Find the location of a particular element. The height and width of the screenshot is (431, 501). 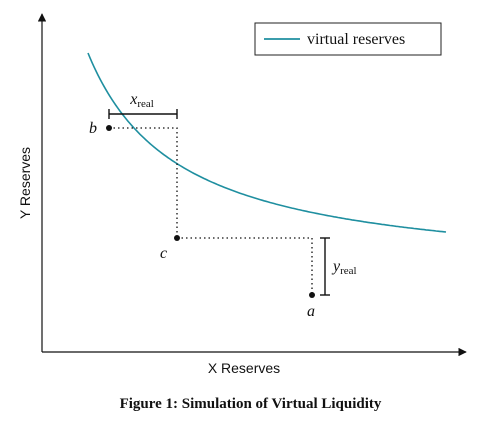

legend-label: virtual reserves is located at coordinates (356, 39).